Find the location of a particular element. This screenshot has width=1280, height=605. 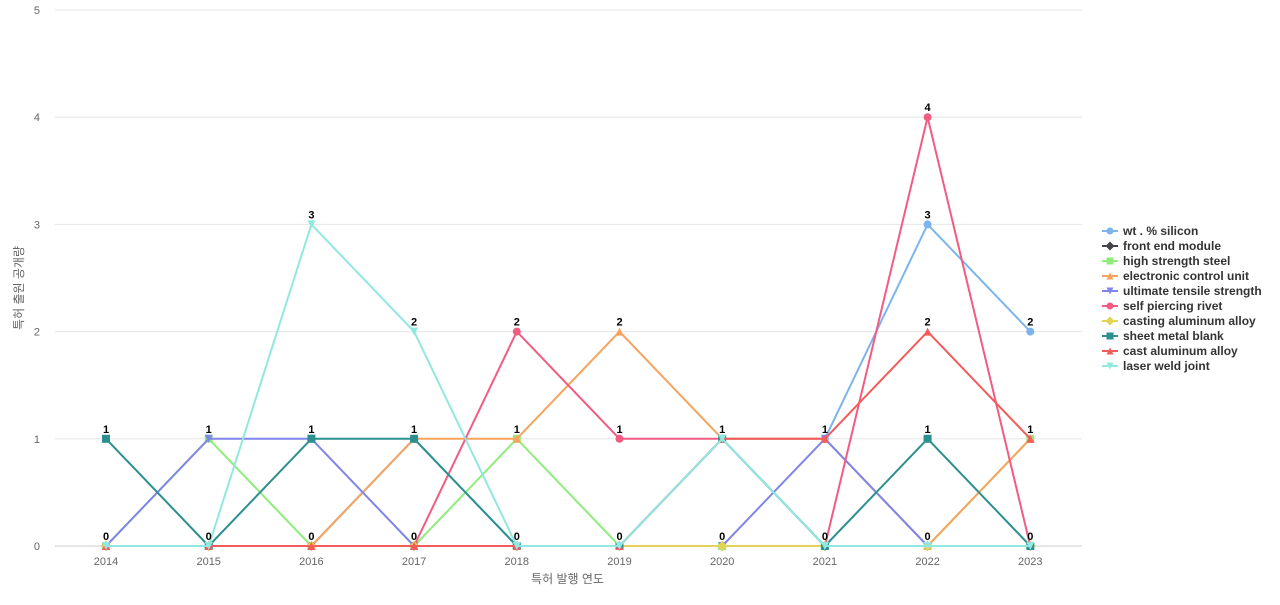

y-tick-label: 2 is located at coordinates (37, 333).